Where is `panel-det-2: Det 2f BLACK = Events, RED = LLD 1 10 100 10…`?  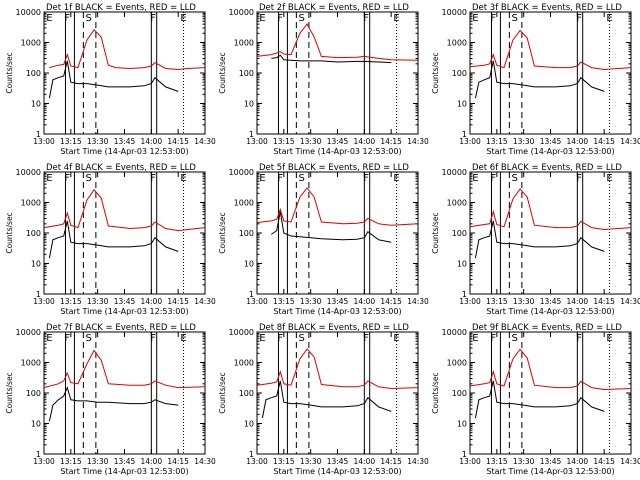
panel-det-2: Det 2f BLACK = Events, RED = LLD 1 10 100 10… is located at coordinates (323, 79).